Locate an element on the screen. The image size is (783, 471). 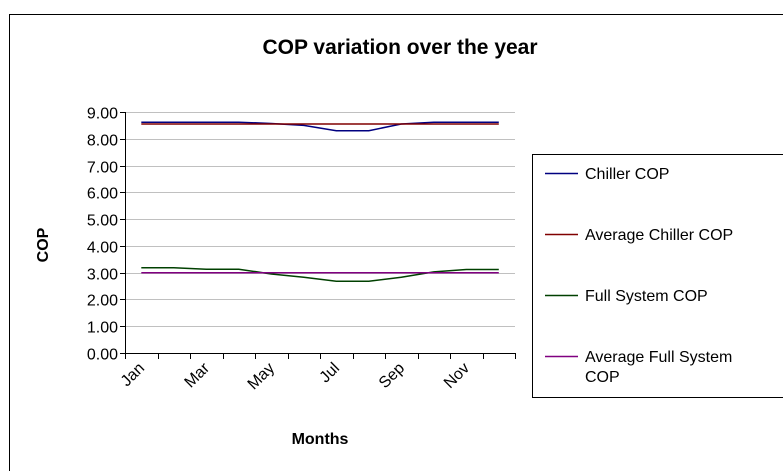
y-tick-label: 3.00 is located at coordinates (102, 275).